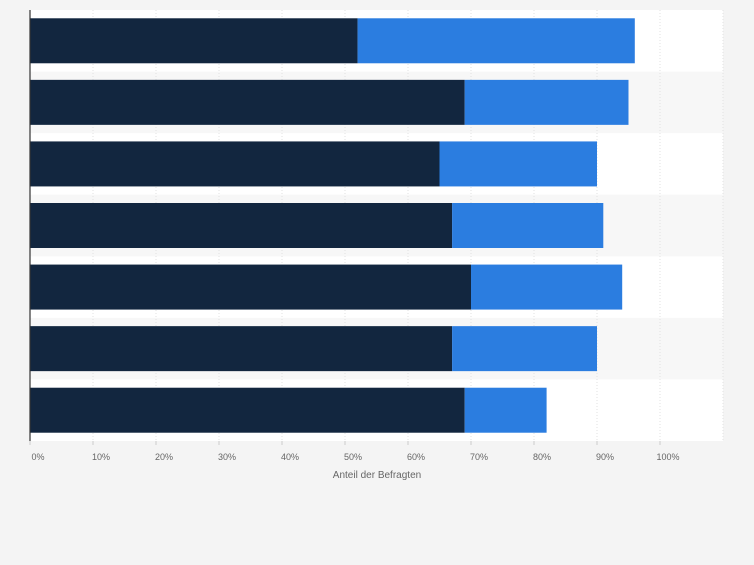 The width and height of the screenshot is (754, 565). What do you see at coordinates (164, 457) in the screenshot?
I see `x-tick-label: 20%` at bounding box center [164, 457].